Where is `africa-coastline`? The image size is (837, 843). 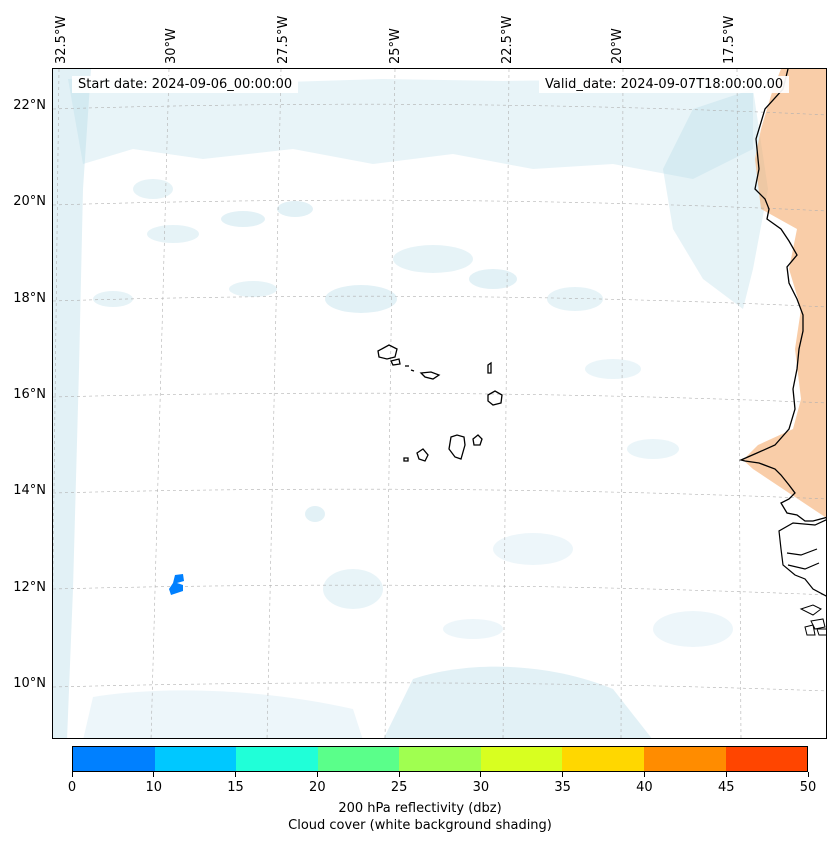 africa-coastline is located at coordinates (782, 295).